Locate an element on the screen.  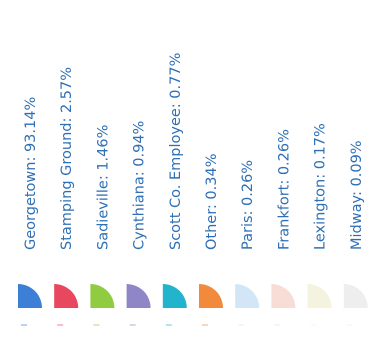
legend-label: Other: 0.34% is located at coordinates (212, 202).